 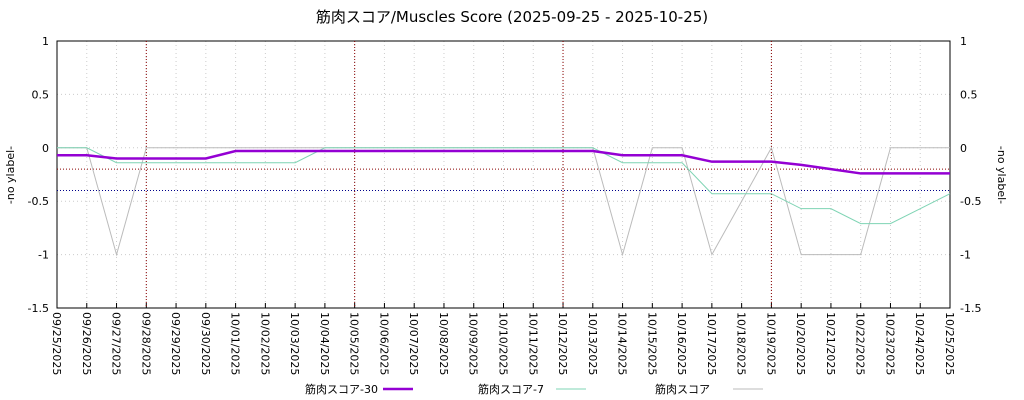 I want to click on y2-tick-label: -1, so click(x=965, y=255).